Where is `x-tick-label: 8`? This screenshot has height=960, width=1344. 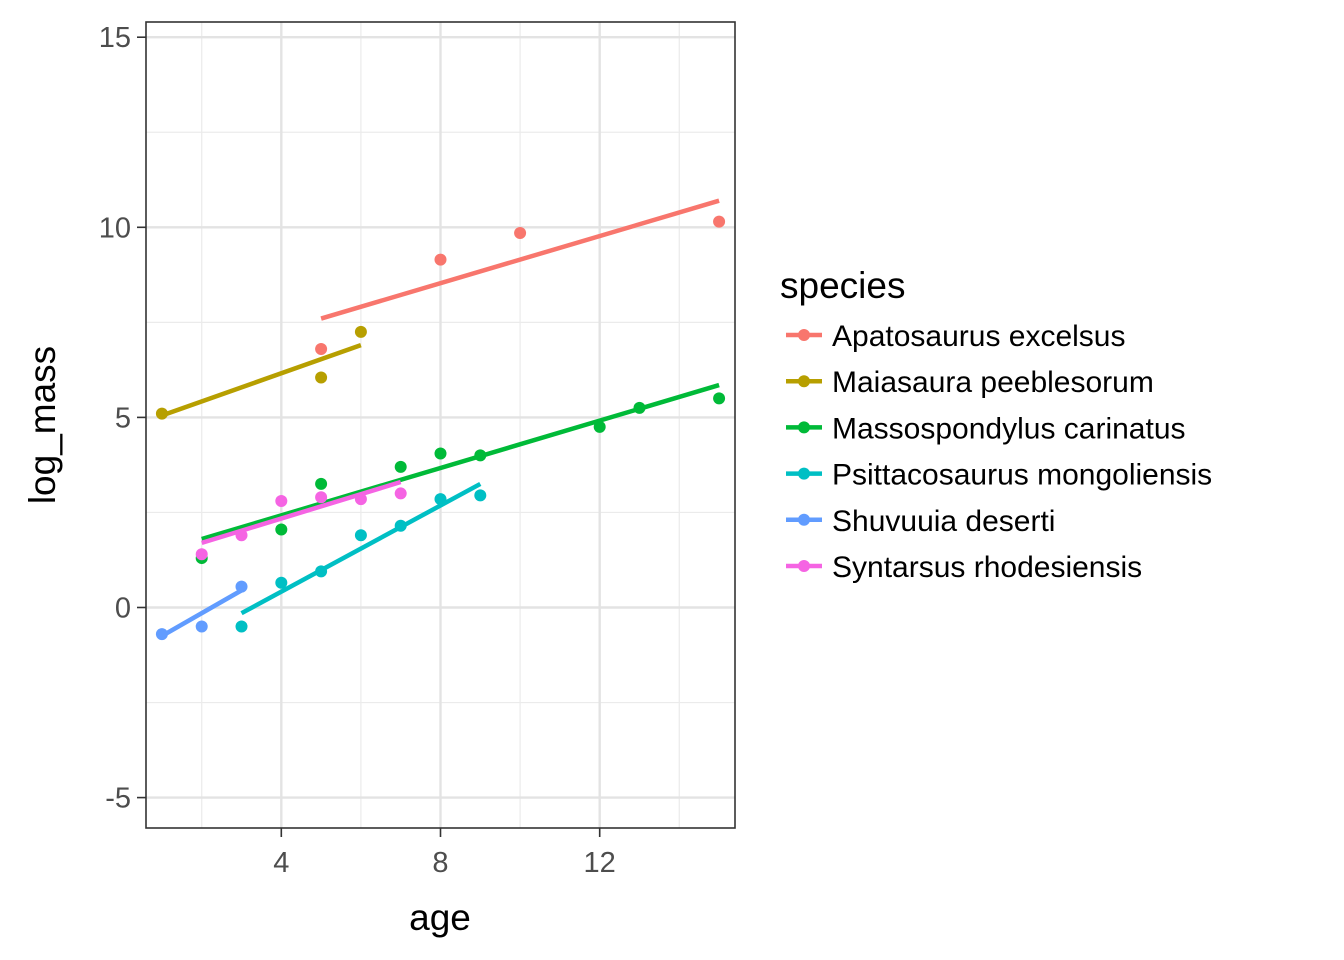
x-tick-label: 8 is located at coordinates (440, 863).